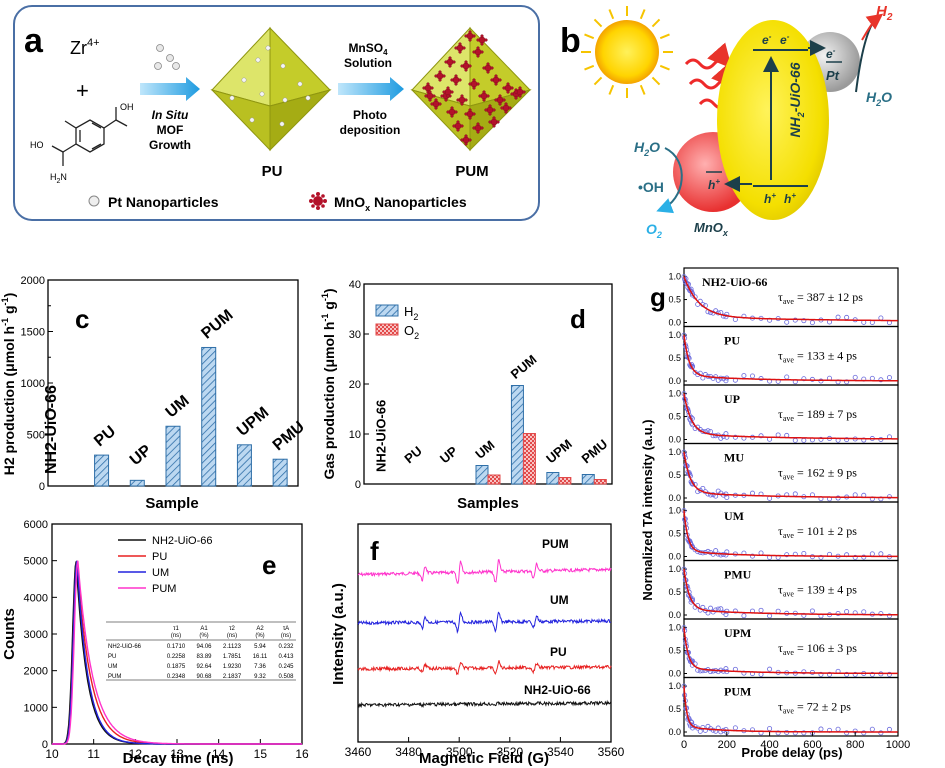 The height and width of the screenshot is (768, 945). I want to click on h2-text: h, so click(787, 199).